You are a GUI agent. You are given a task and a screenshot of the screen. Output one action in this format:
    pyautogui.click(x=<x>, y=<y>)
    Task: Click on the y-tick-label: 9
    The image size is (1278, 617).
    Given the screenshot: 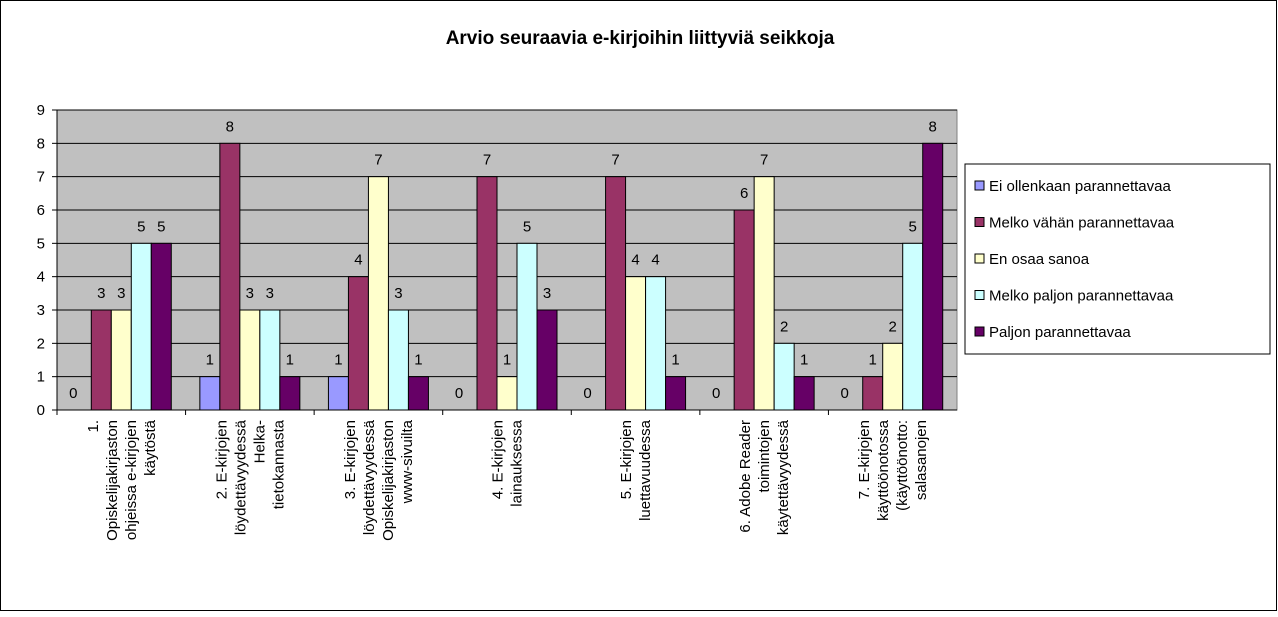 What is the action you would take?
    pyautogui.click(x=41, y=110)
    